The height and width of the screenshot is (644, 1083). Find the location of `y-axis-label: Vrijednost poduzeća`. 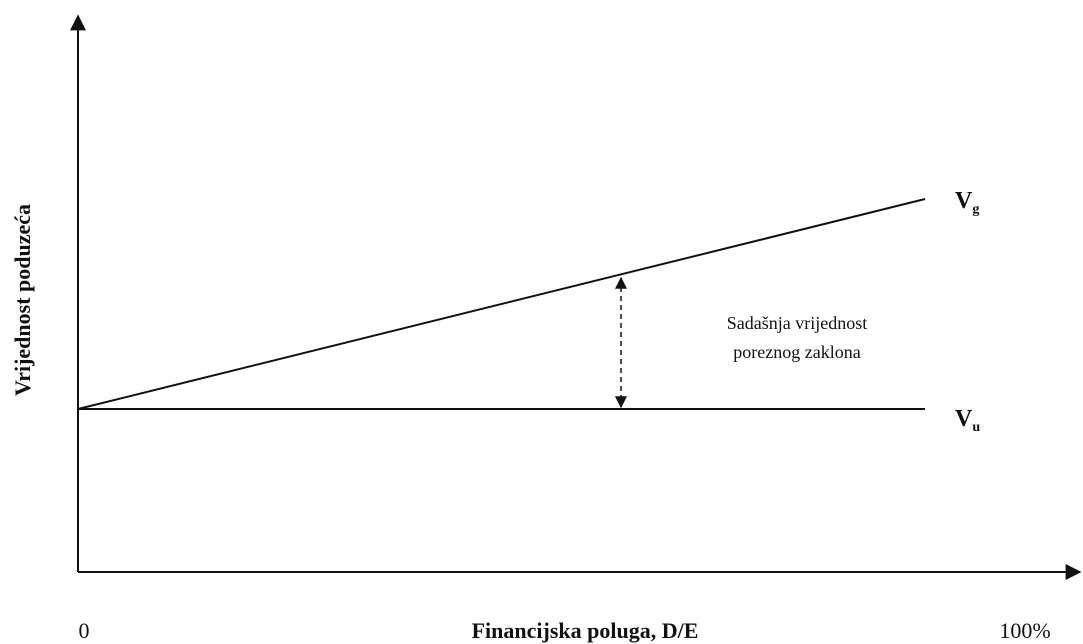

y-axis-label: Vrijednost poduzeća is located at coordinates (22, 300).